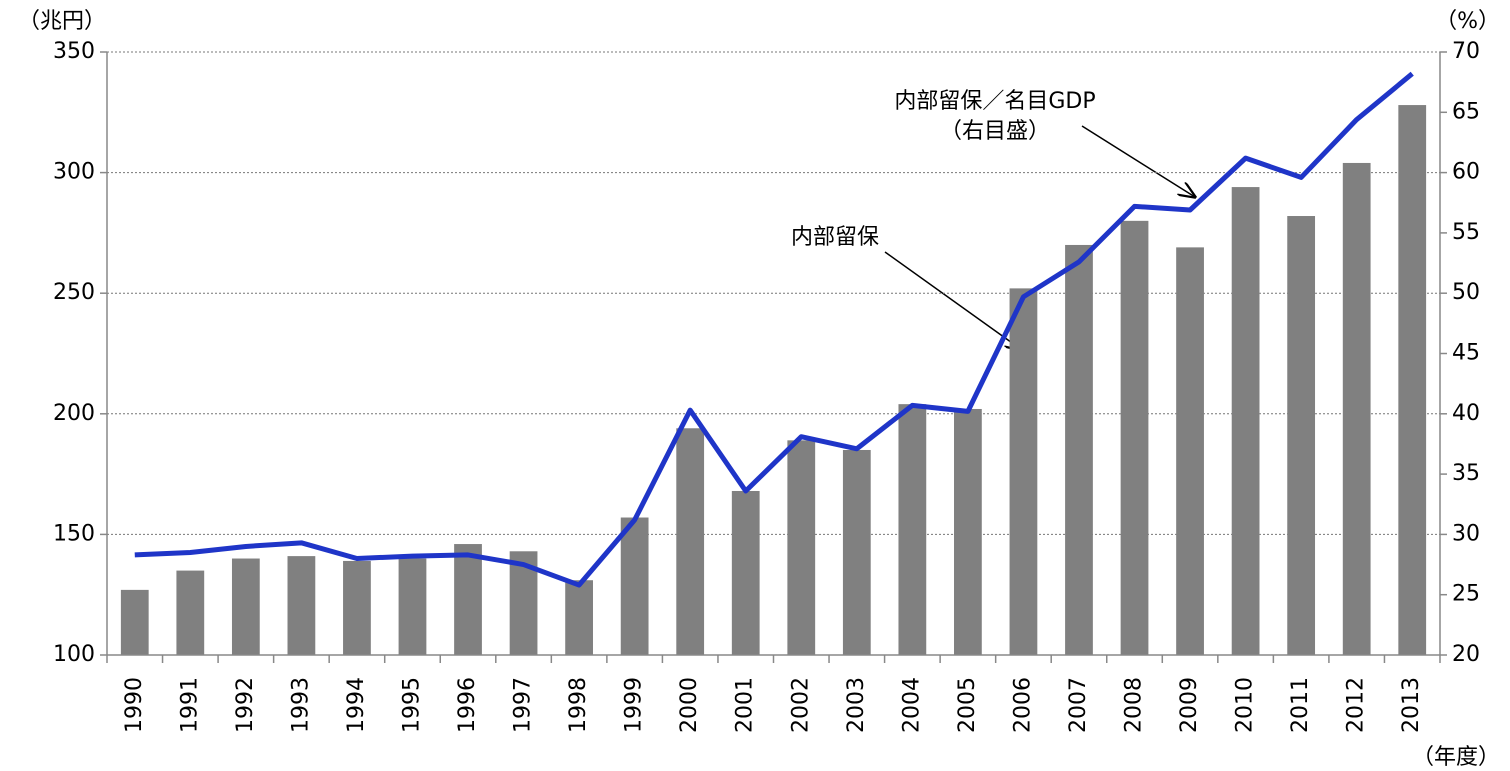 This screenshot has width=1510, height=771. What do you see at coordinates (74, 292) in the screenshot?
I see `y-tick-label: 250` at bounding box center [74, 292].